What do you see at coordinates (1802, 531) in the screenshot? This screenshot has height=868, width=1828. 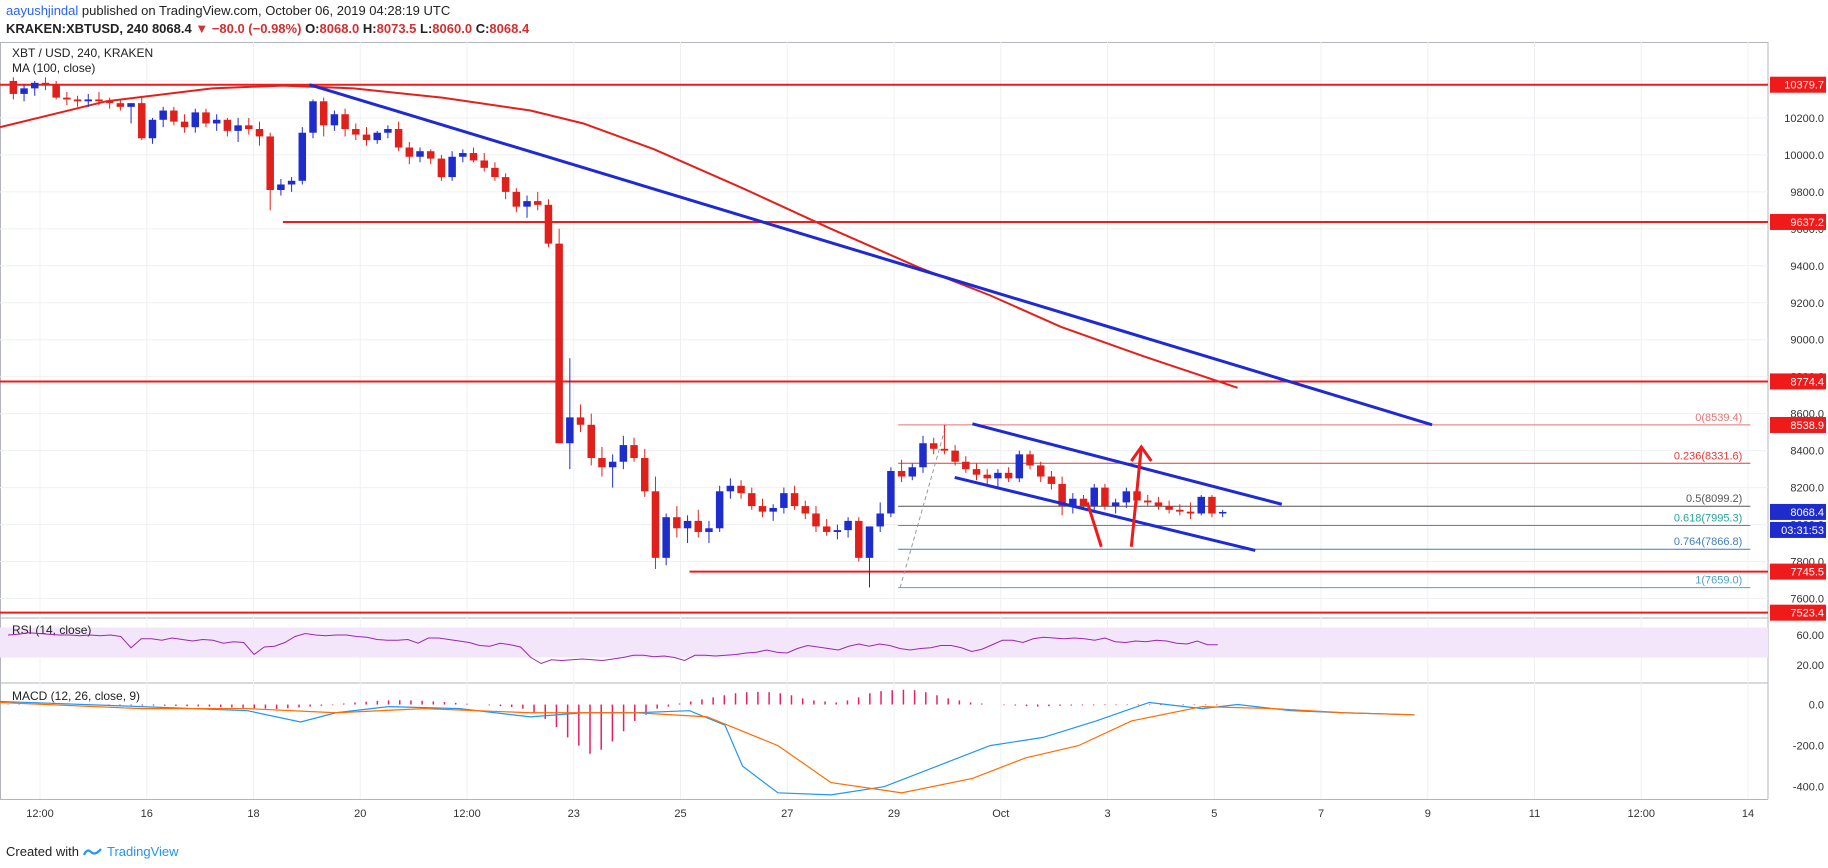 I see `countdown-label: 03:31:53` at bounding box center [1802, 531].